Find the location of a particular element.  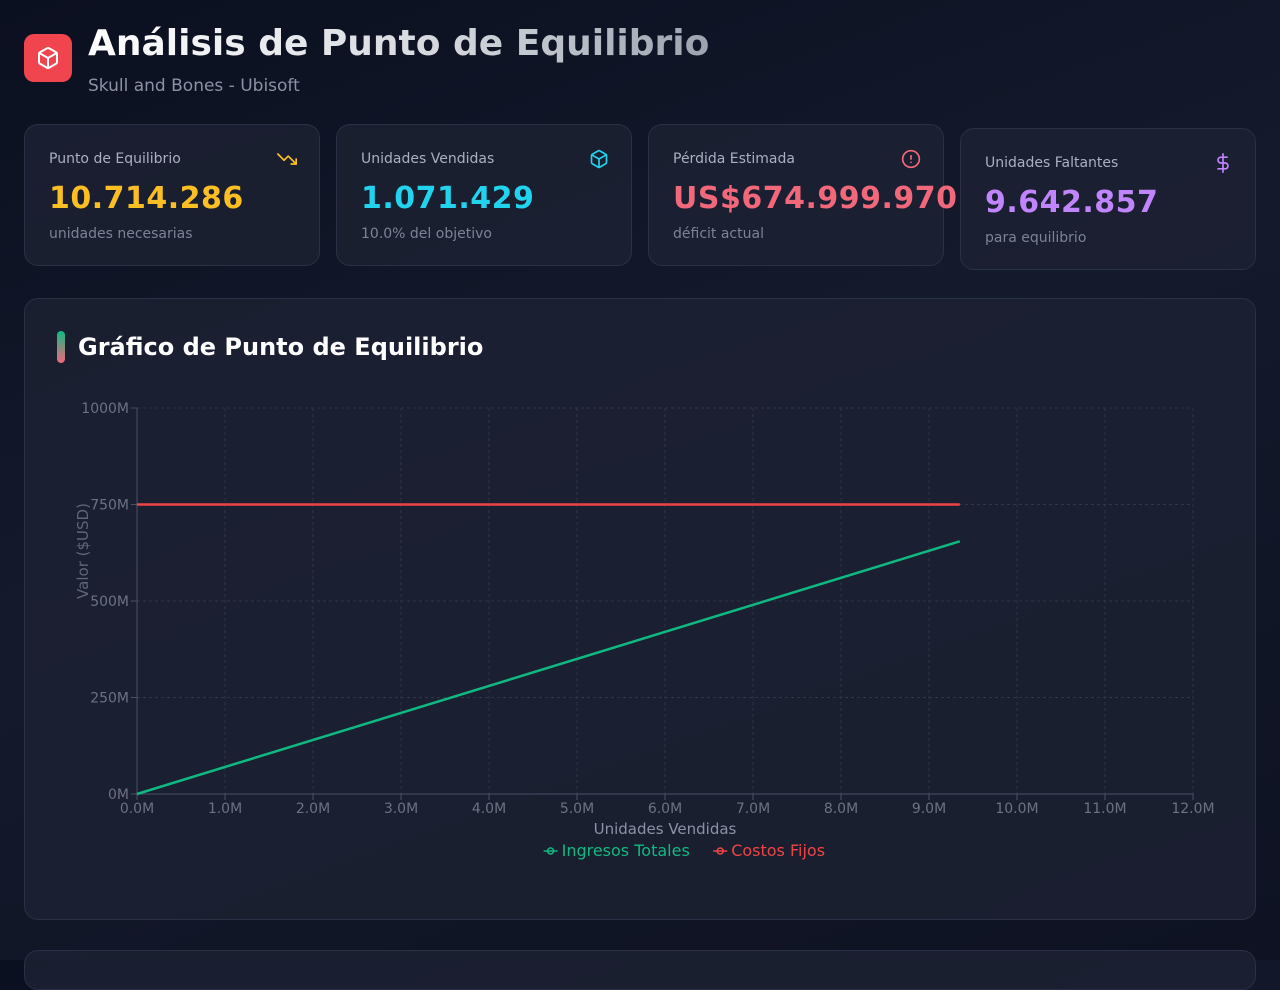

y-tick-label: 1000M is located at coordinates (105, 409).